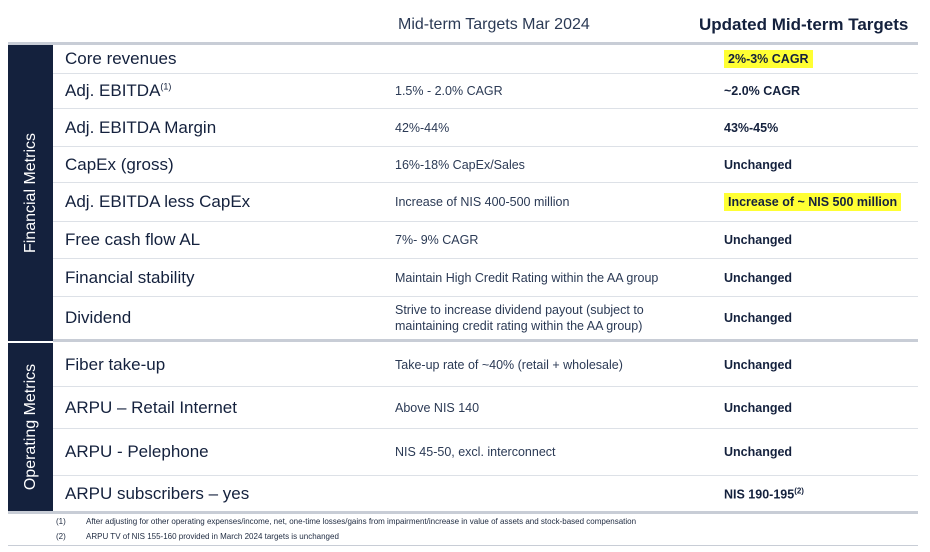 The width and height of the screenshot is (930, 552). I want to click on sidebar-financial-metrics: Financial Metrics, so click(30, 193).